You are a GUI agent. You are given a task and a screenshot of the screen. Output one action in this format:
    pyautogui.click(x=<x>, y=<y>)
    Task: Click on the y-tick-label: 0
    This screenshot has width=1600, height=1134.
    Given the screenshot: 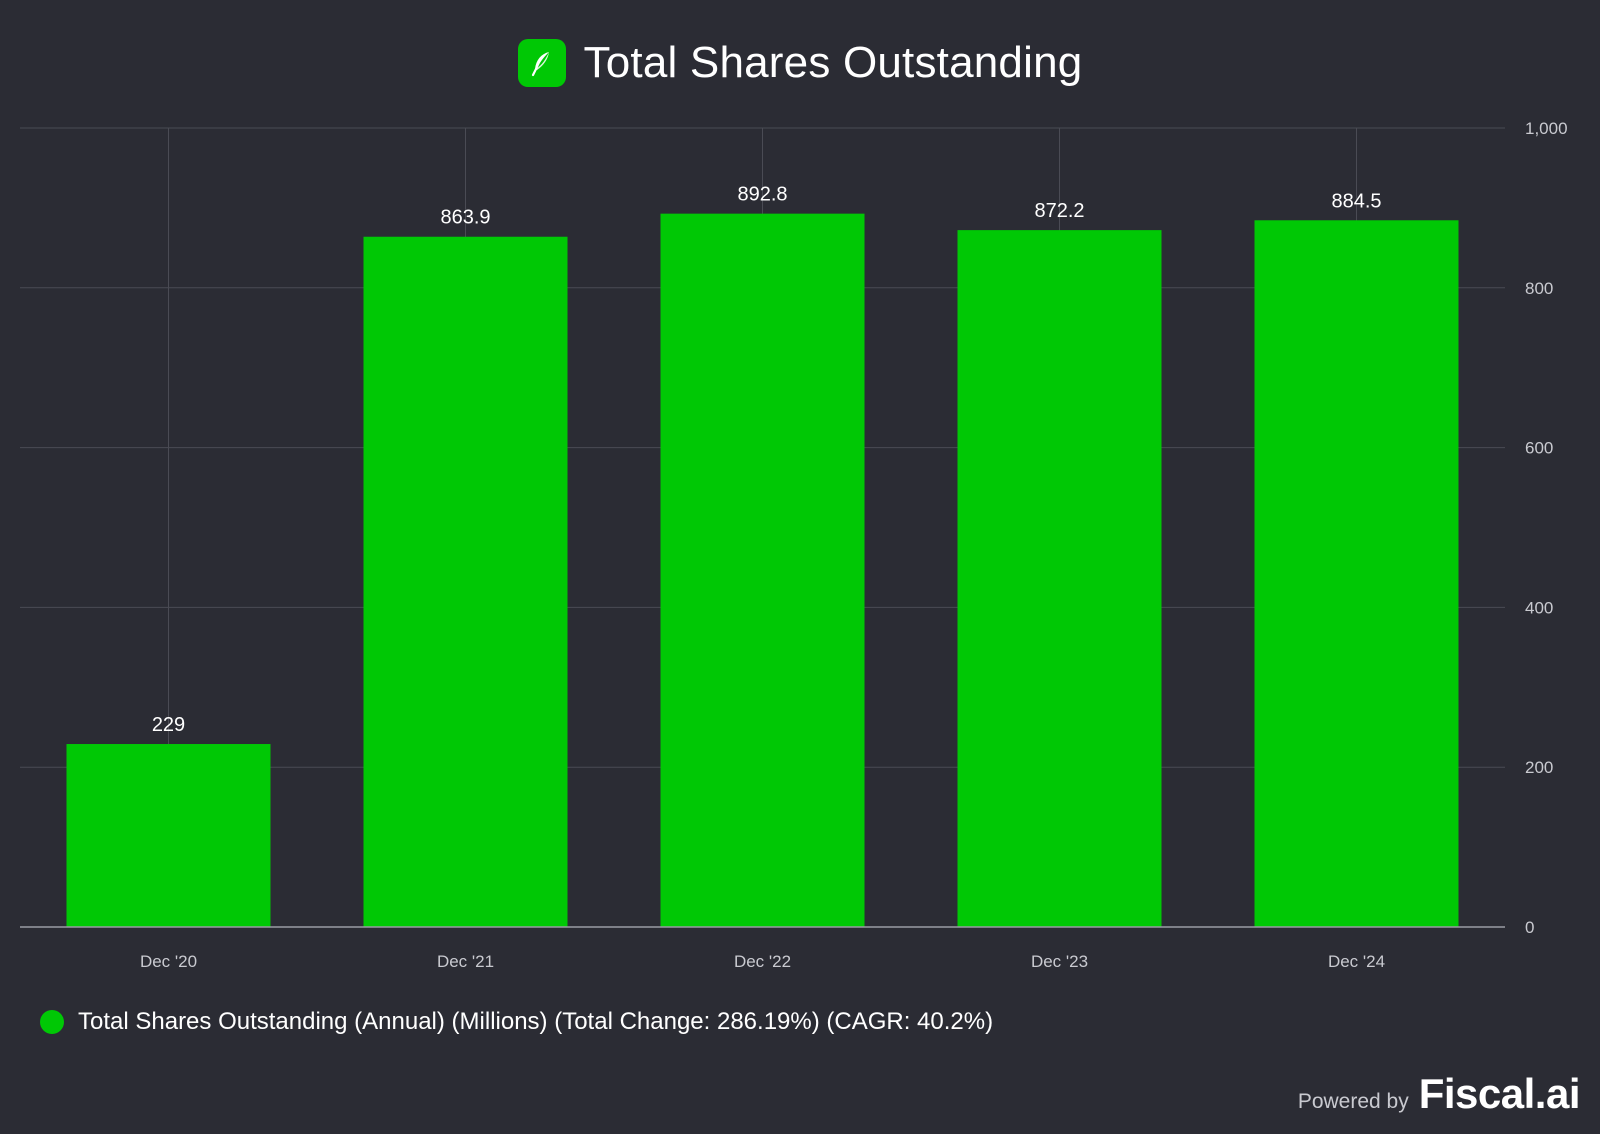 What is the action you would take?
    pyautogui.click(x=1529, y=927)
    